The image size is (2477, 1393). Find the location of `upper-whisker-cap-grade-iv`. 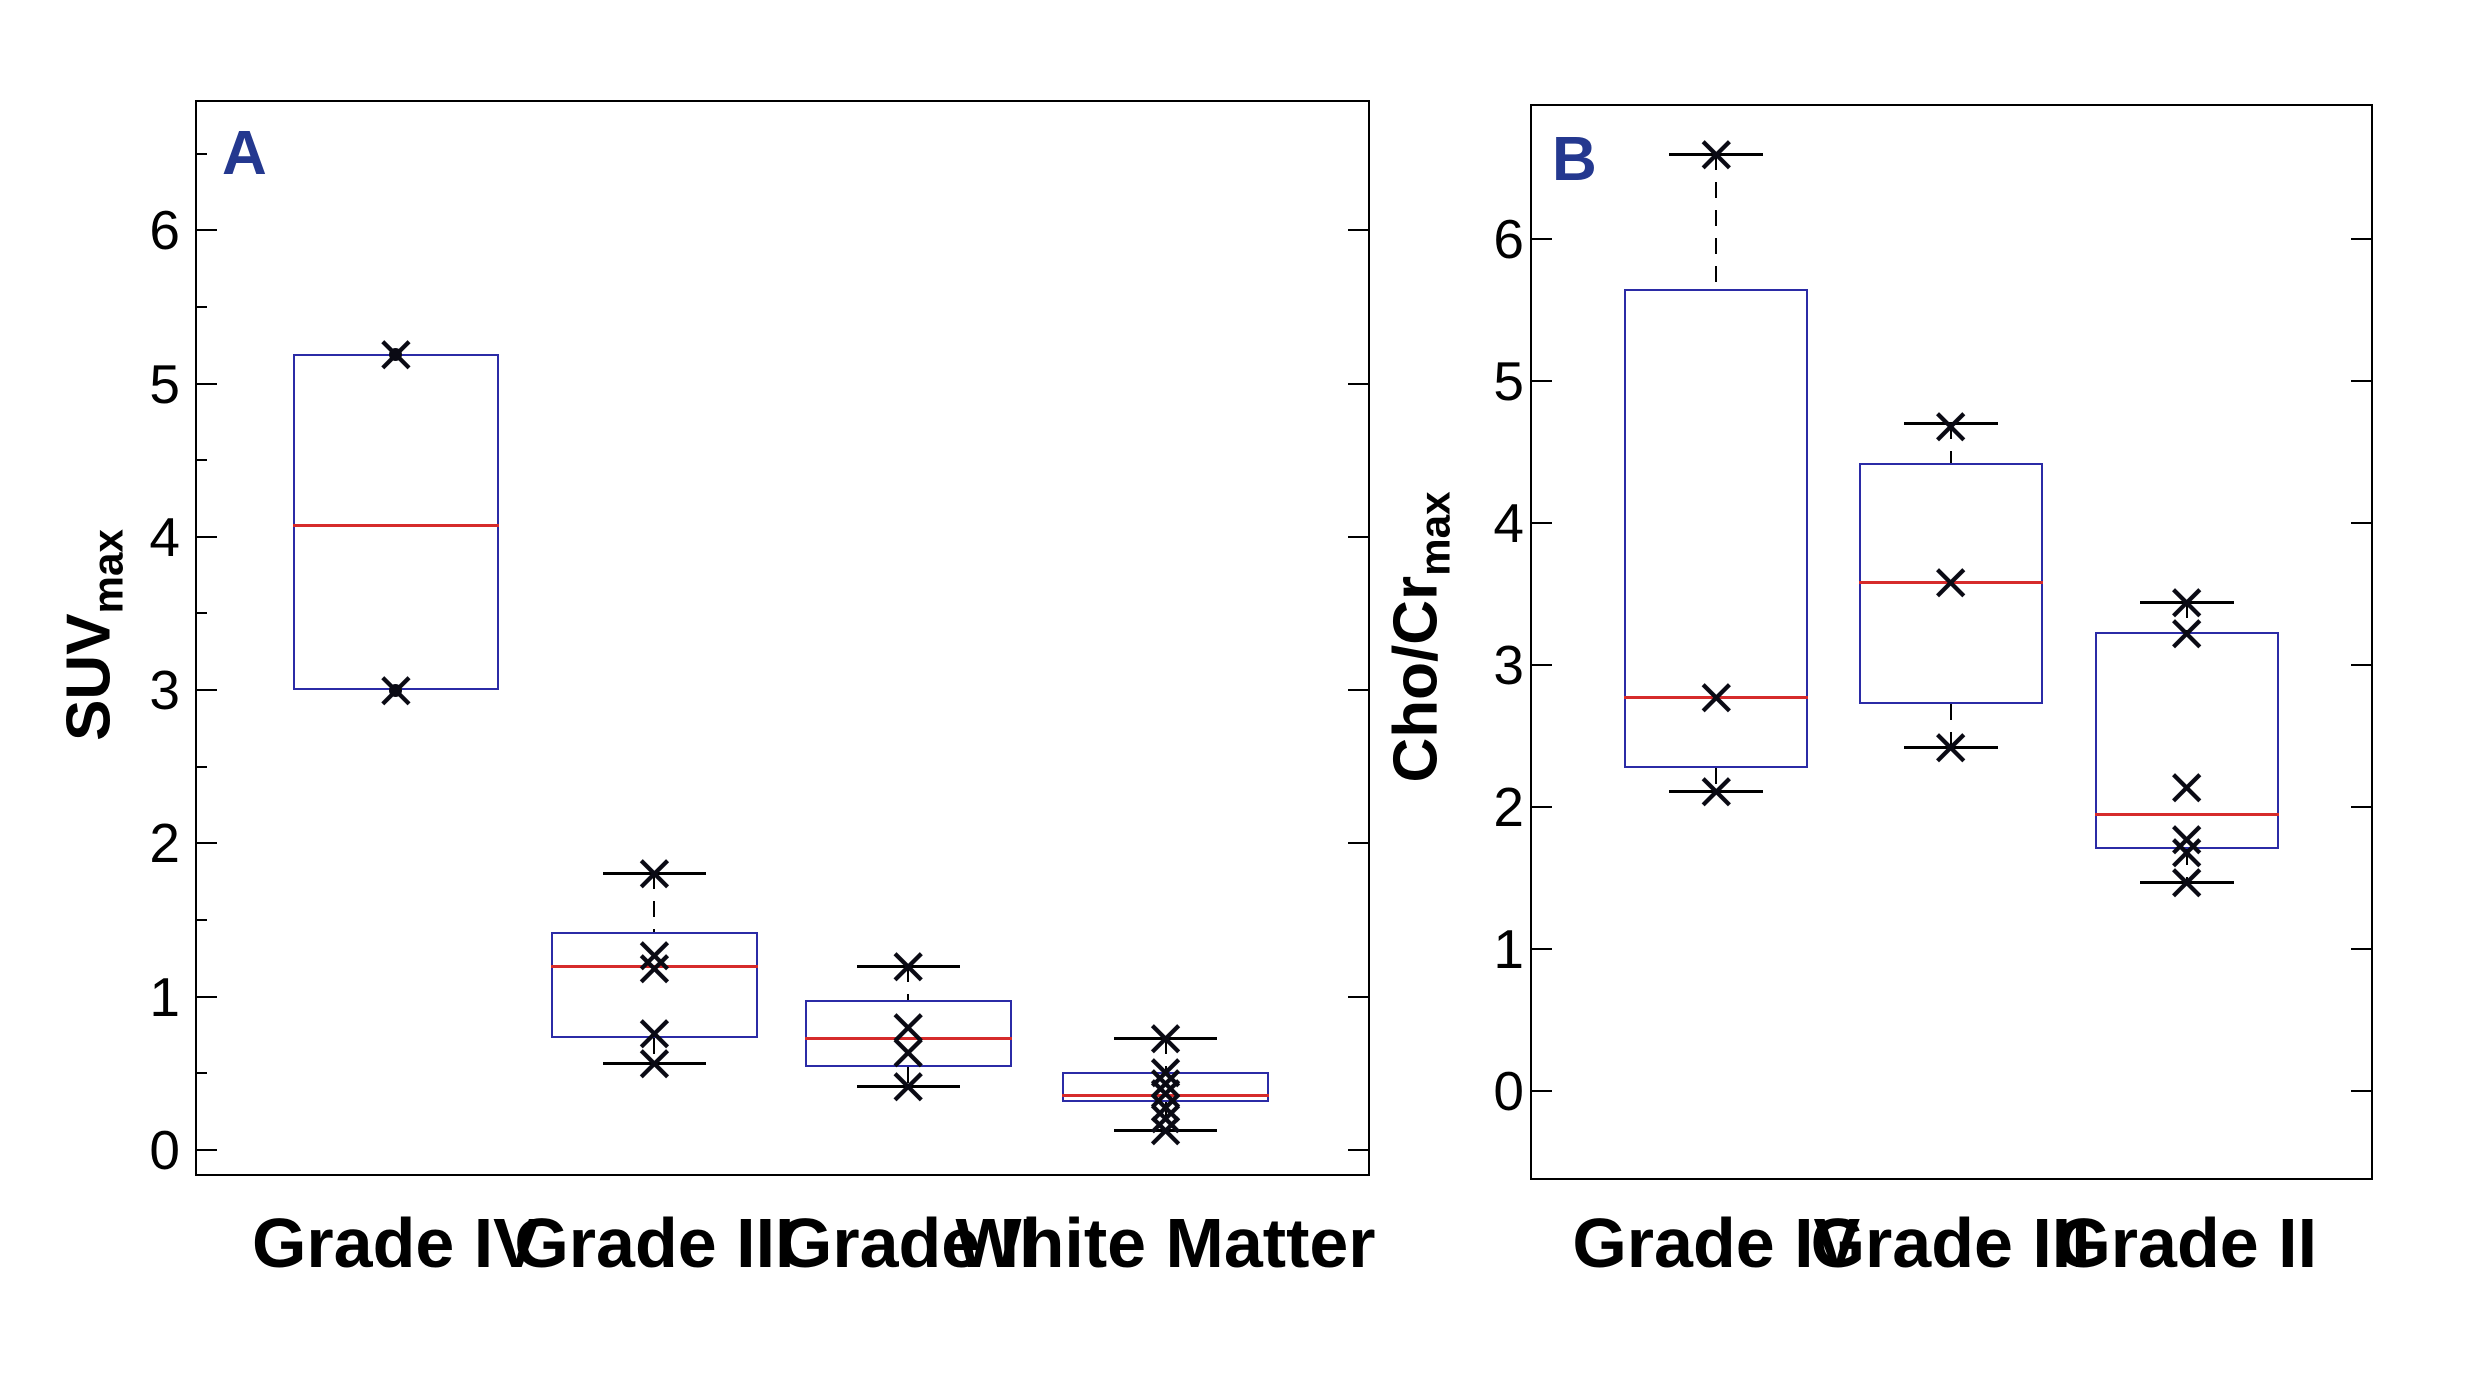

upper-whisker-cap-grade-iv is located at coordinates (1716, 154).